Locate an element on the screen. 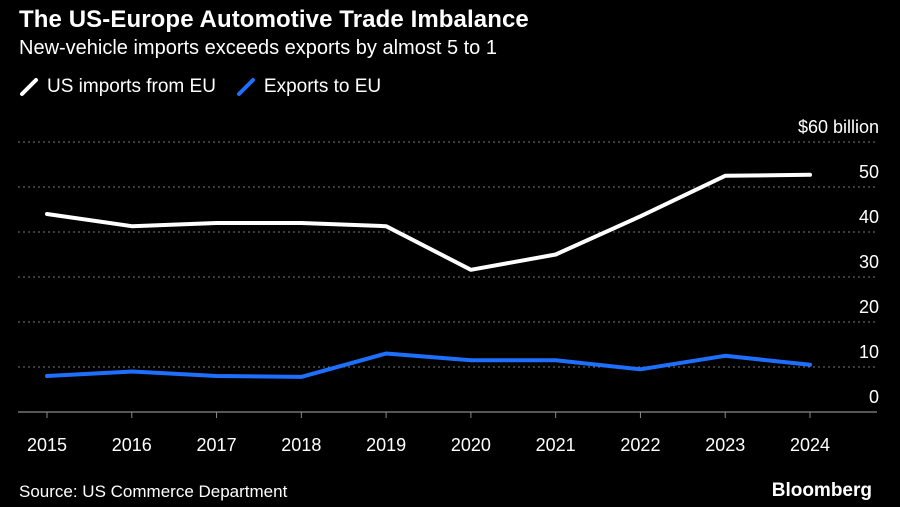 The image size is (900, 507). legend-label-exports: Exports to EU is located at coordinates (322, 86).